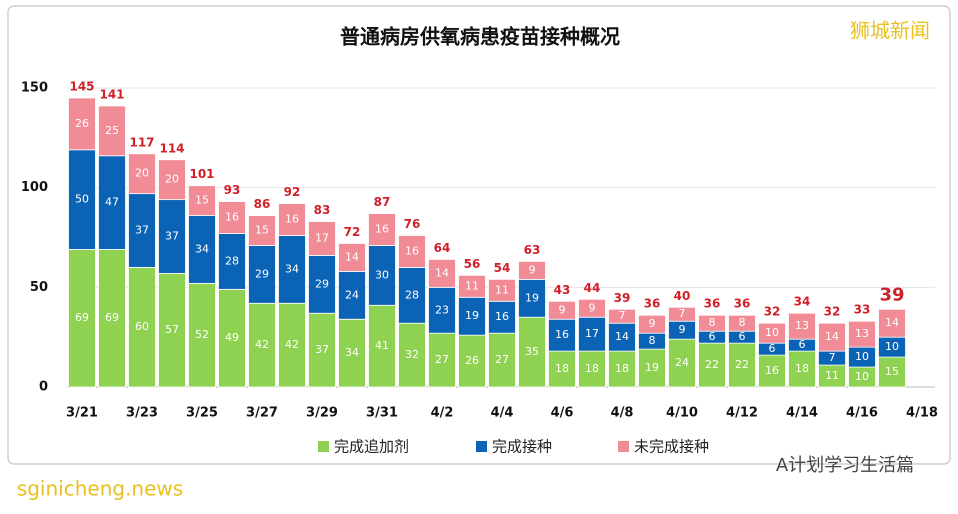  Describe the element at coordinates (111, 94) in the screenshot. I see `total-label: 141` at that location.